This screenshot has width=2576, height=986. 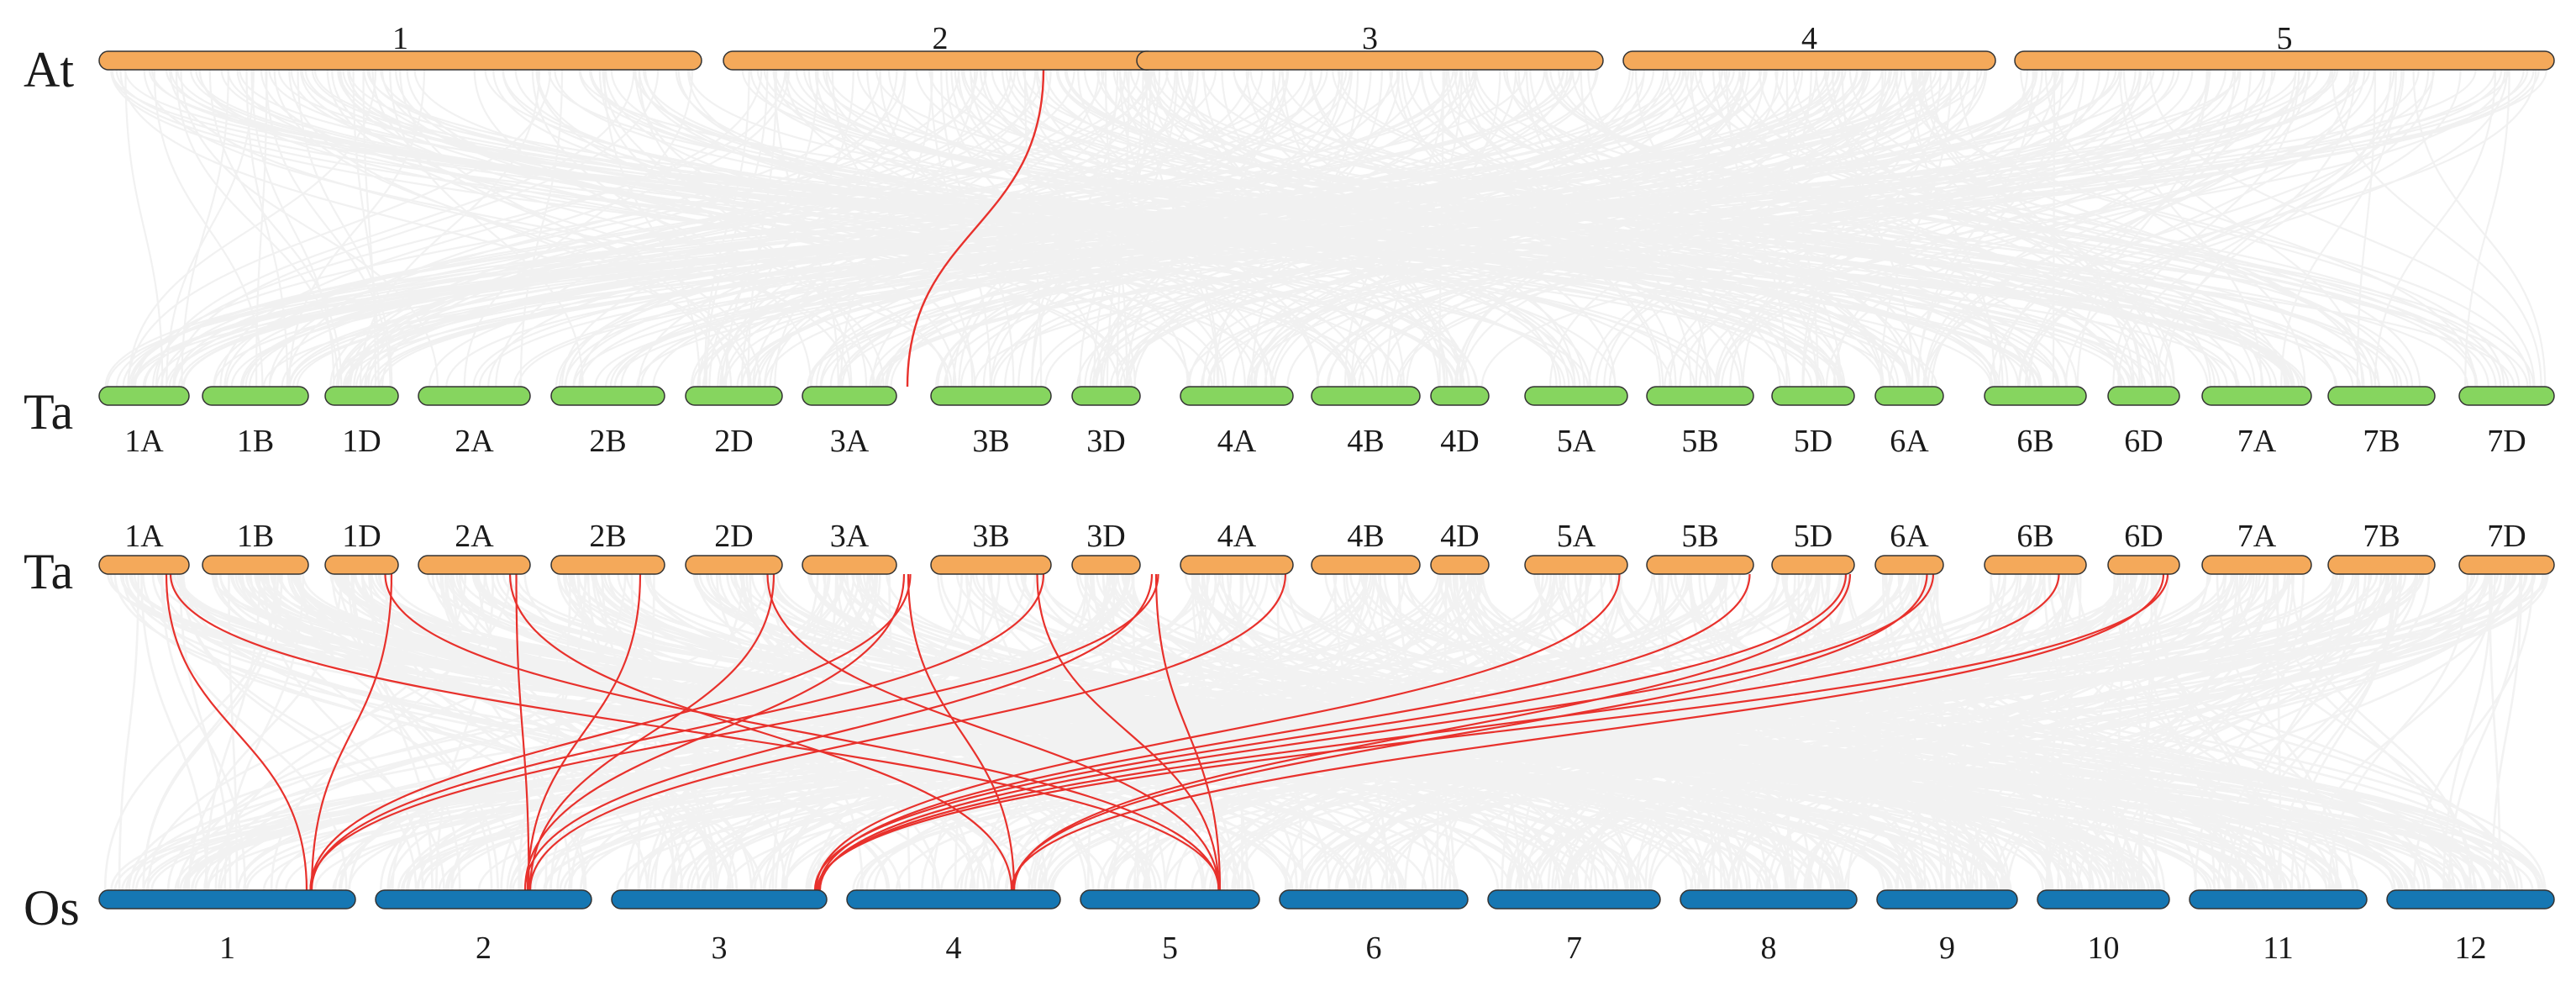 What do you see at coordinates (1813, 441) in the screenshot?
I see `ta-green-chromosome-label: 5D` at bounding box center [1813, 441].